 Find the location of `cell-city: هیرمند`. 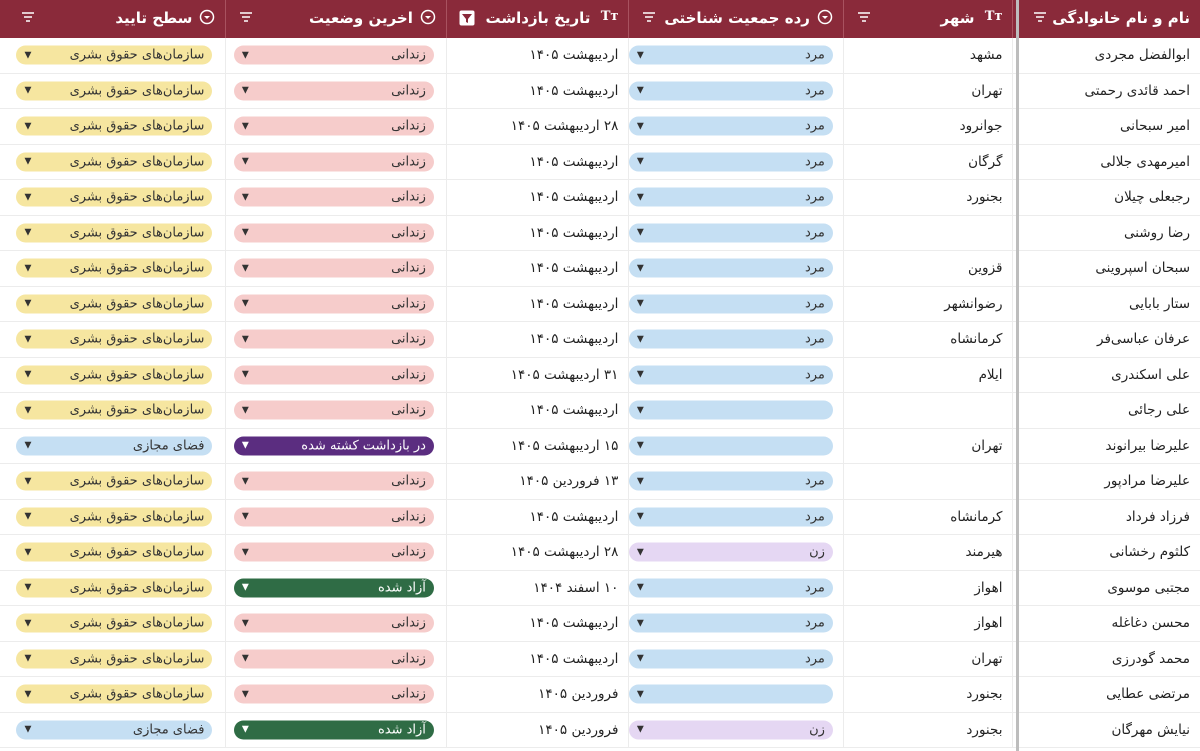

cell-city: هیرمند is located at coordinates (929, 552).